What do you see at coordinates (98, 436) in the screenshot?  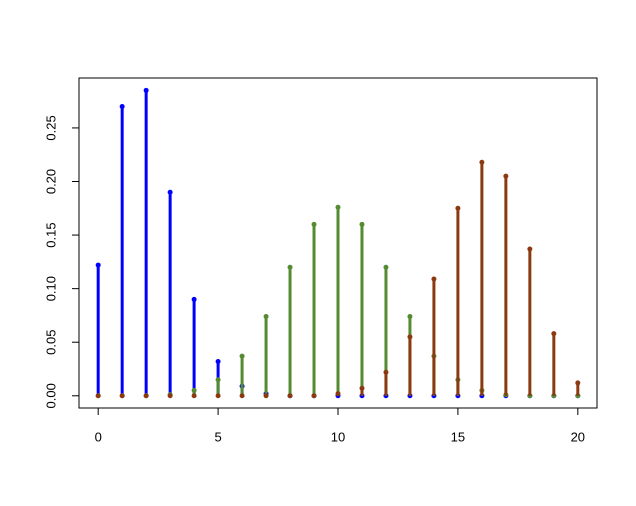 I see `x-tick-label: 0` at bounding box center [98, 436].